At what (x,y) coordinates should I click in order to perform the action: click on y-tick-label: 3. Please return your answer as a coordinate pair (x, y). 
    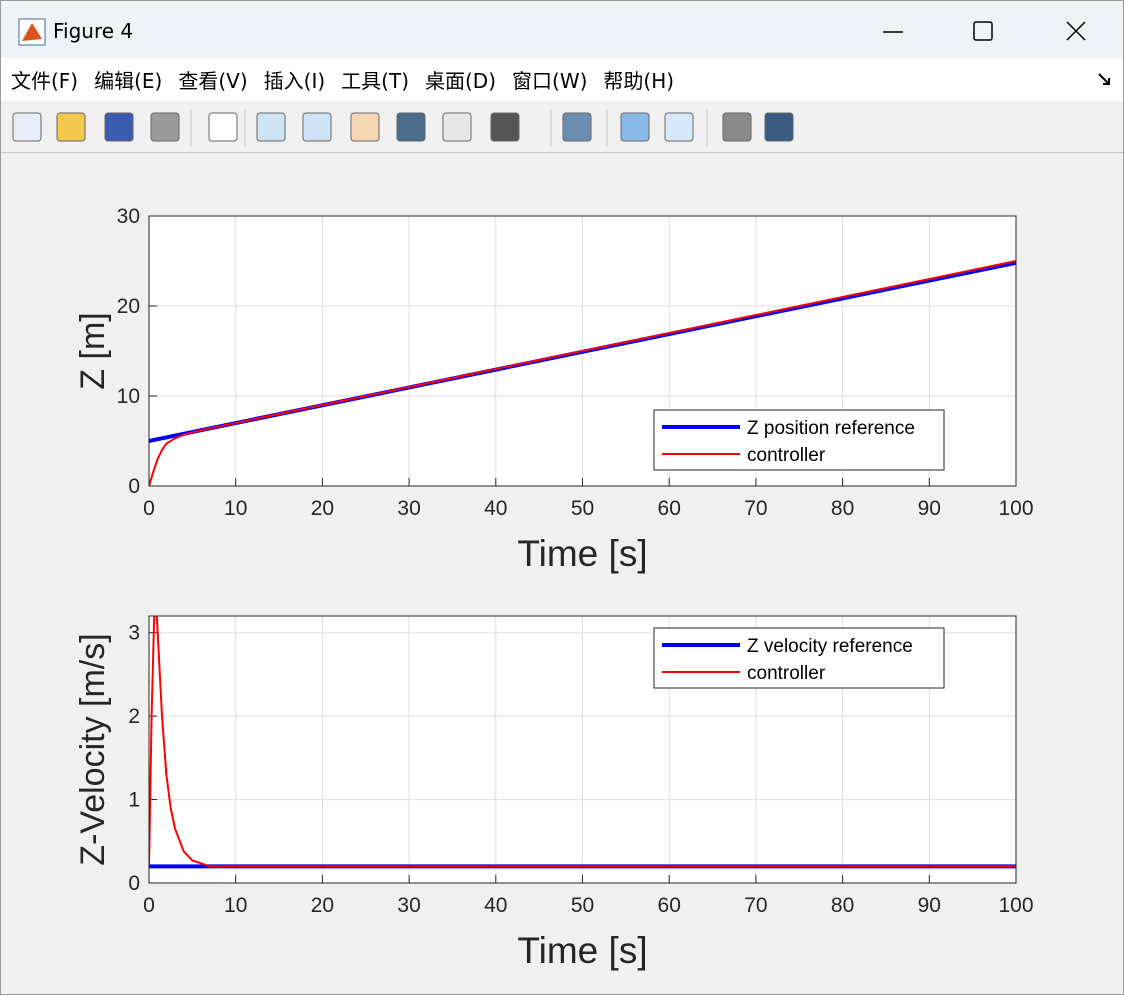
    Looking at the image, I should click on (134, 633).